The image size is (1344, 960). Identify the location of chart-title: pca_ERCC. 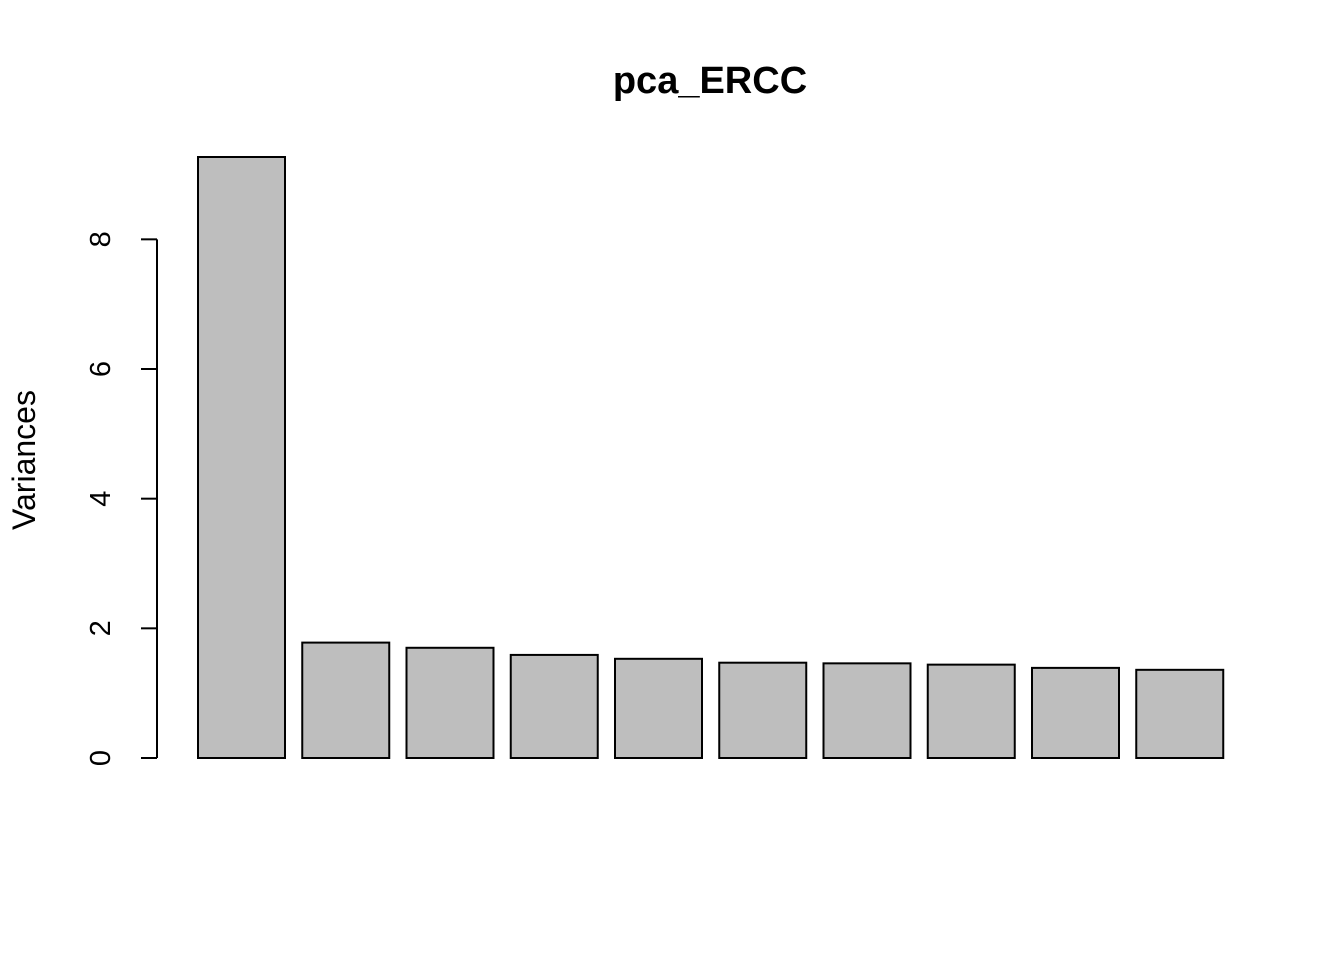
(710, 81).